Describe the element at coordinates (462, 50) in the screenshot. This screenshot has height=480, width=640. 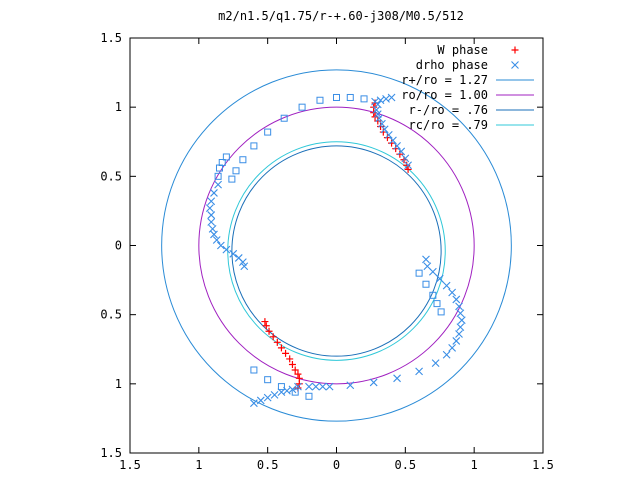
I see `legend-label-0: W phase` at that location.